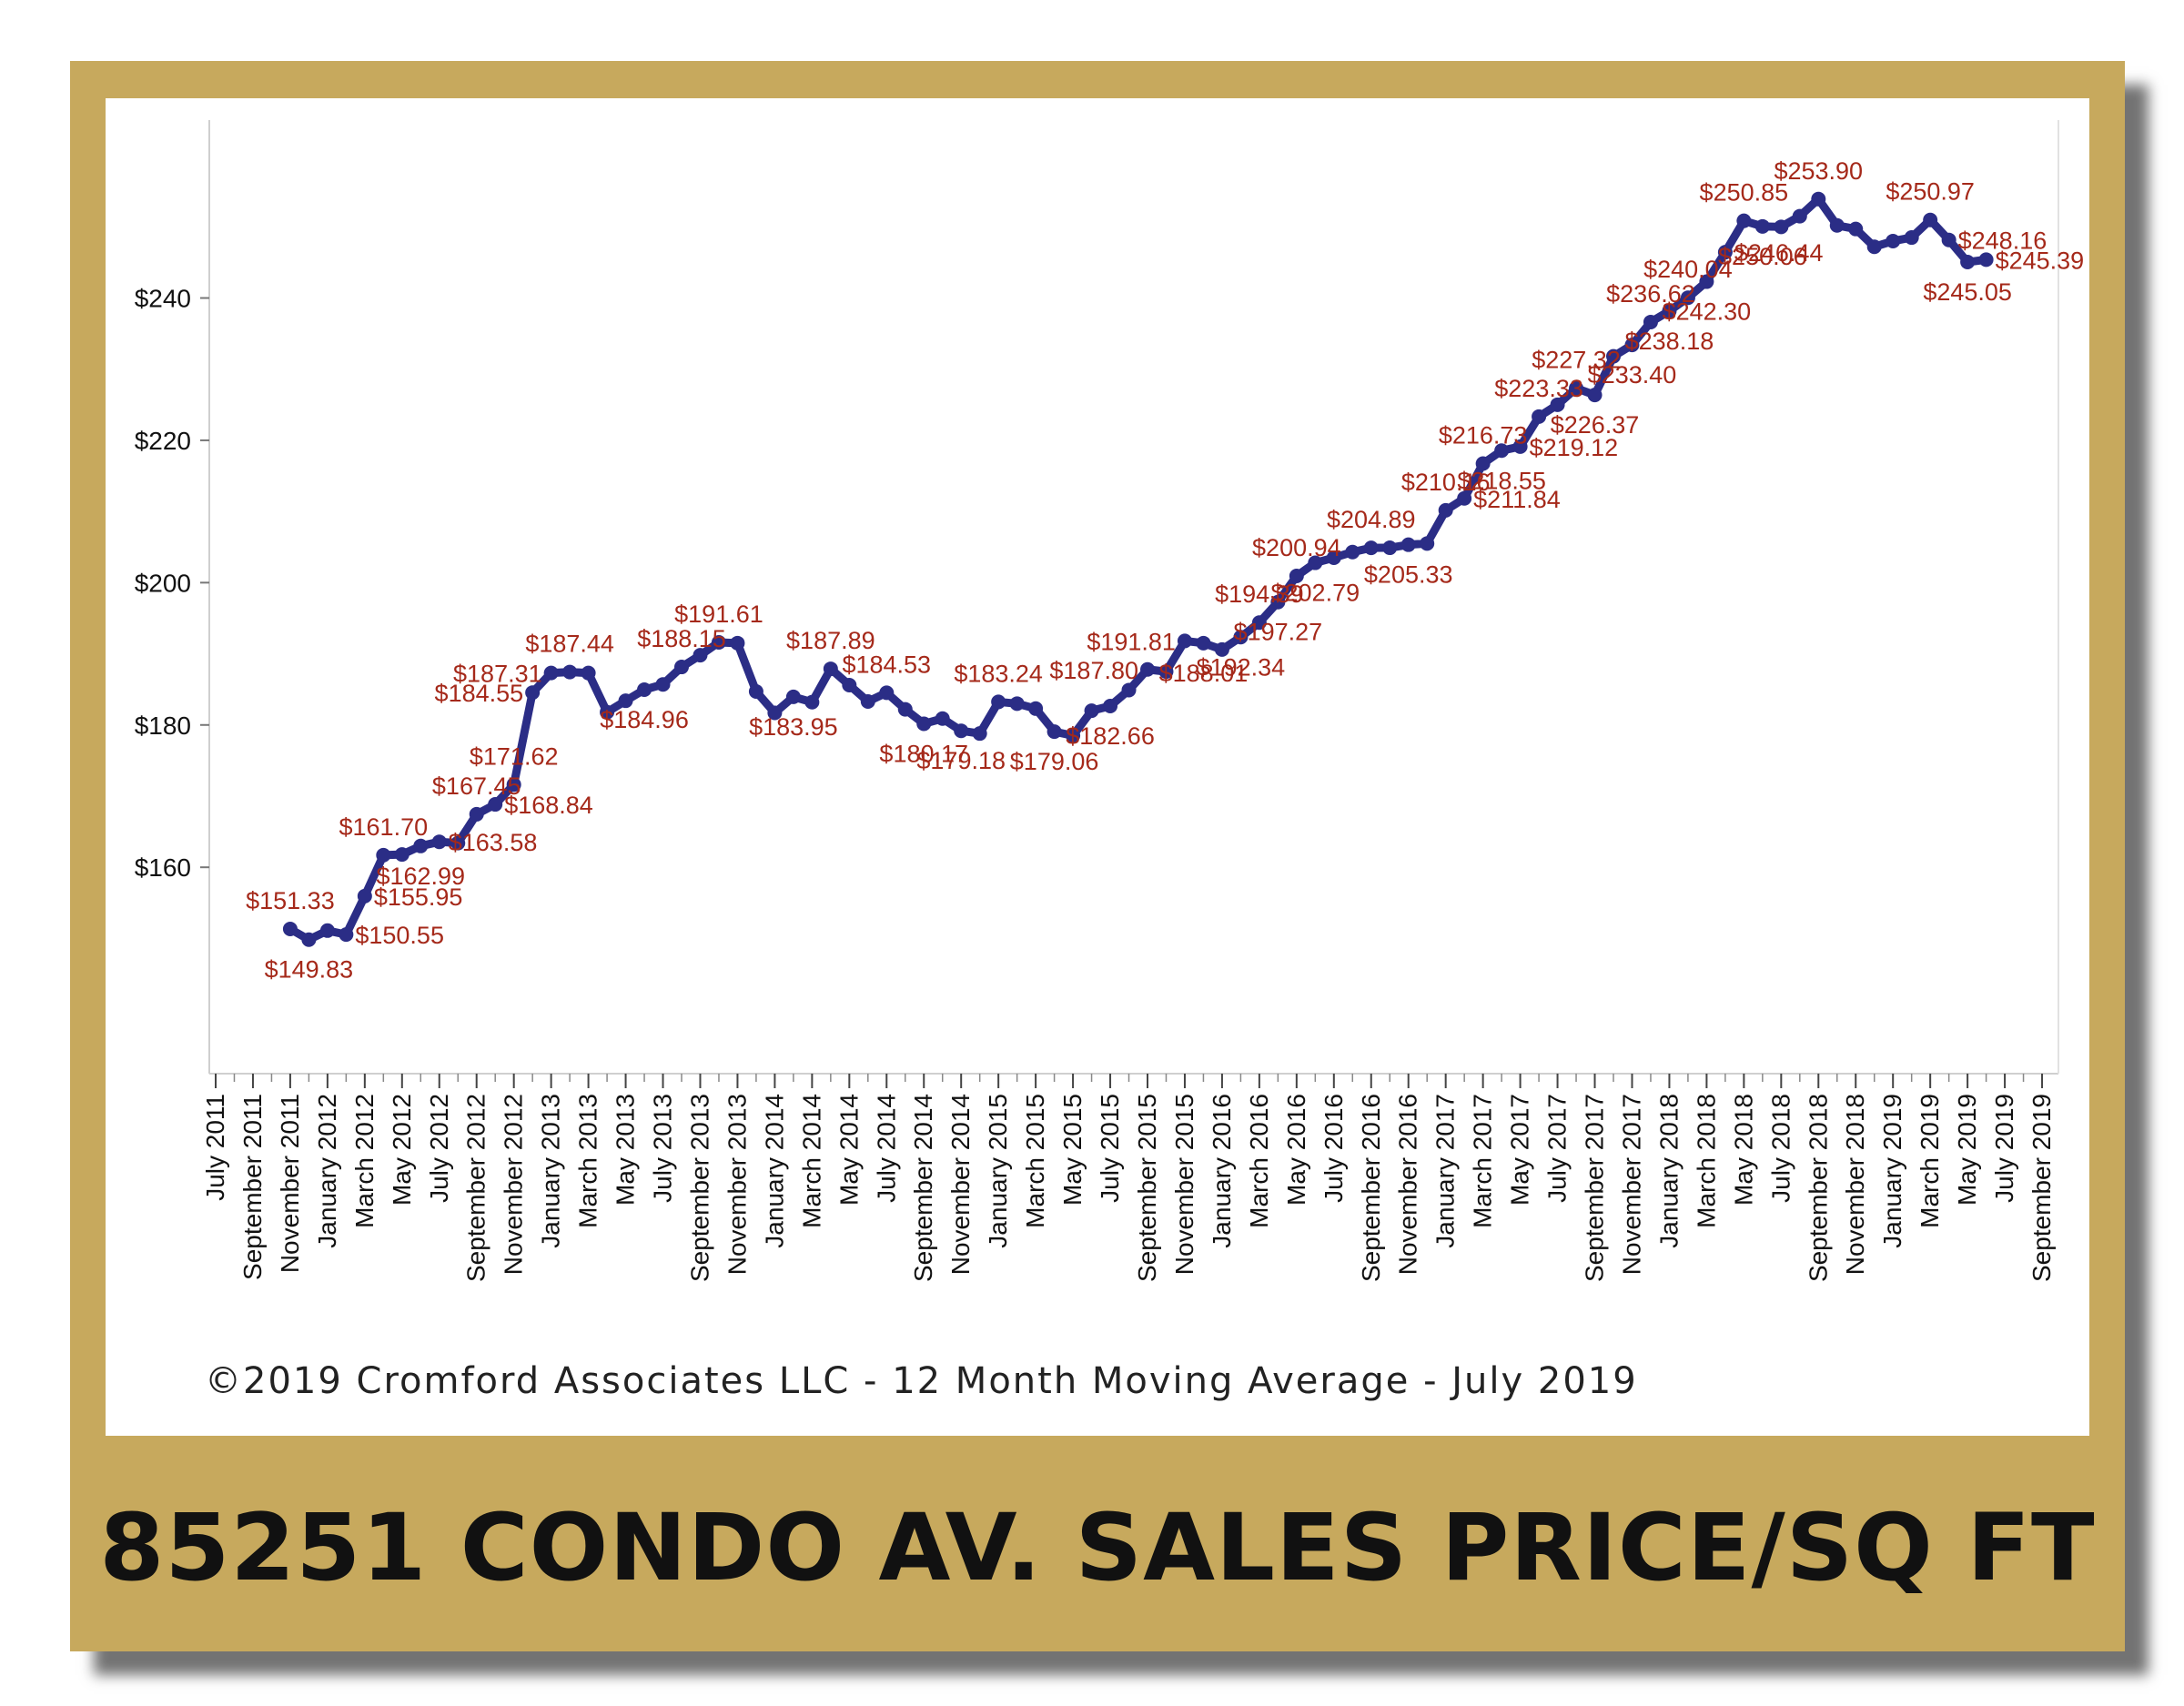 Image resolution: width=2184 pixels, height=1706 pixels. What do you see at coordinates (402, 1150) in the screenshot?
I see `x-tick-label: May 2012` at bounding box center [402, 1150].